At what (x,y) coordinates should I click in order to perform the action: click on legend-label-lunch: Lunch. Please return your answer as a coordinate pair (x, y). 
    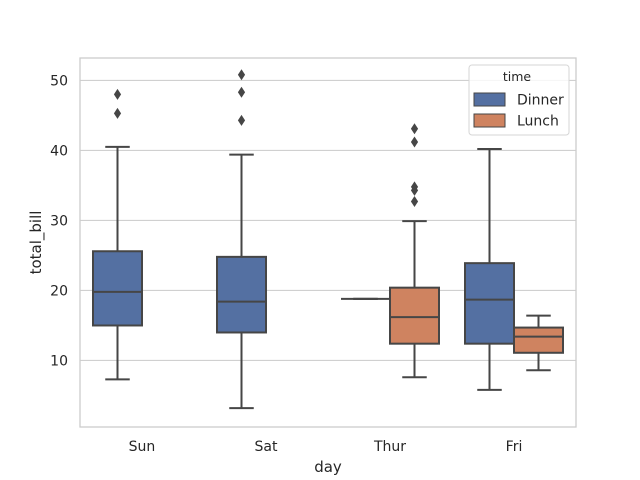
    Looking at the image, I should click on (538, 122).